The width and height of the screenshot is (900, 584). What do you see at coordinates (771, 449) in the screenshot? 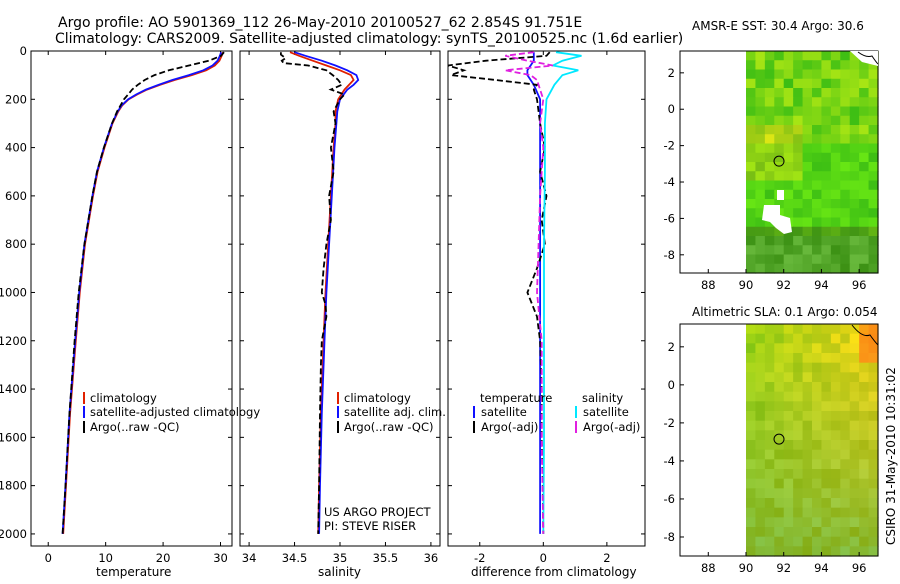
I see `sla-map: 88 90 92 94 96 2 0 -2 -4 -6 -8` at bounding box center [771, 449].